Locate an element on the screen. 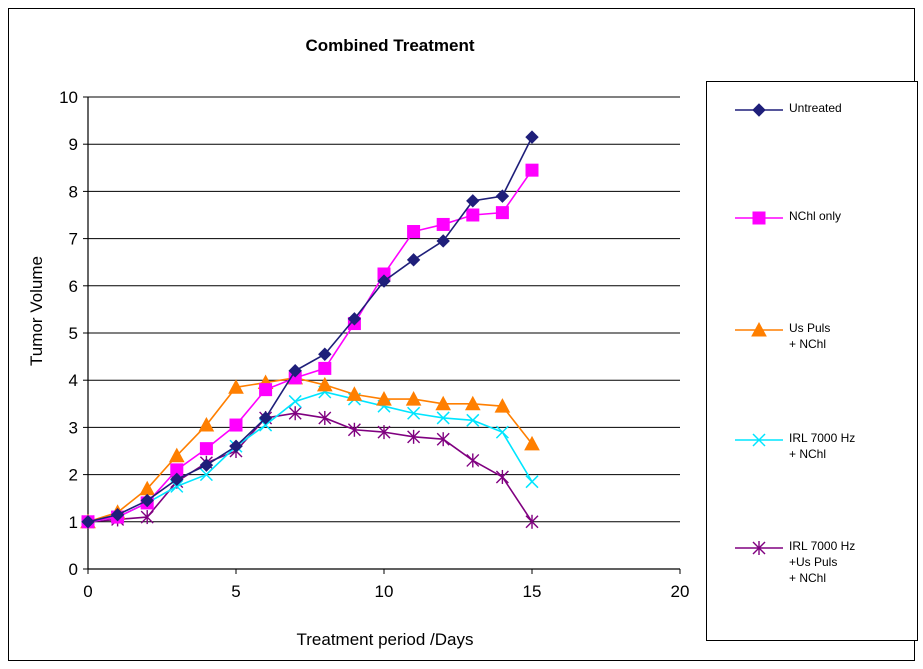 The width and height of the screenshot is (923, 669). legend-swatch-marker-3-b is located at coordinates (759, 440).